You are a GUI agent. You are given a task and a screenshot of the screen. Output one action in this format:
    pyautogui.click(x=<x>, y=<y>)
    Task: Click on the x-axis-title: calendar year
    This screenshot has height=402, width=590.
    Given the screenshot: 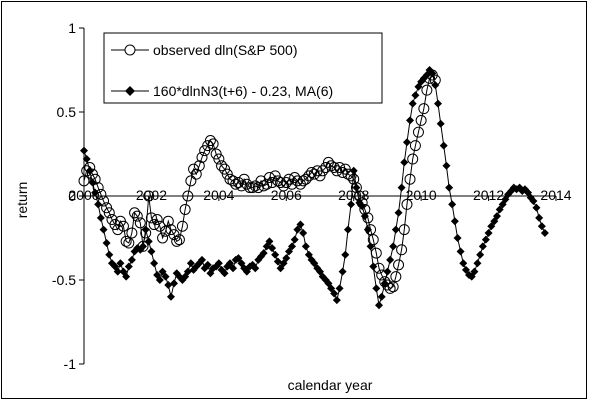 What is the action you would take?
    pyautogui.click(x=330, y=385)
    